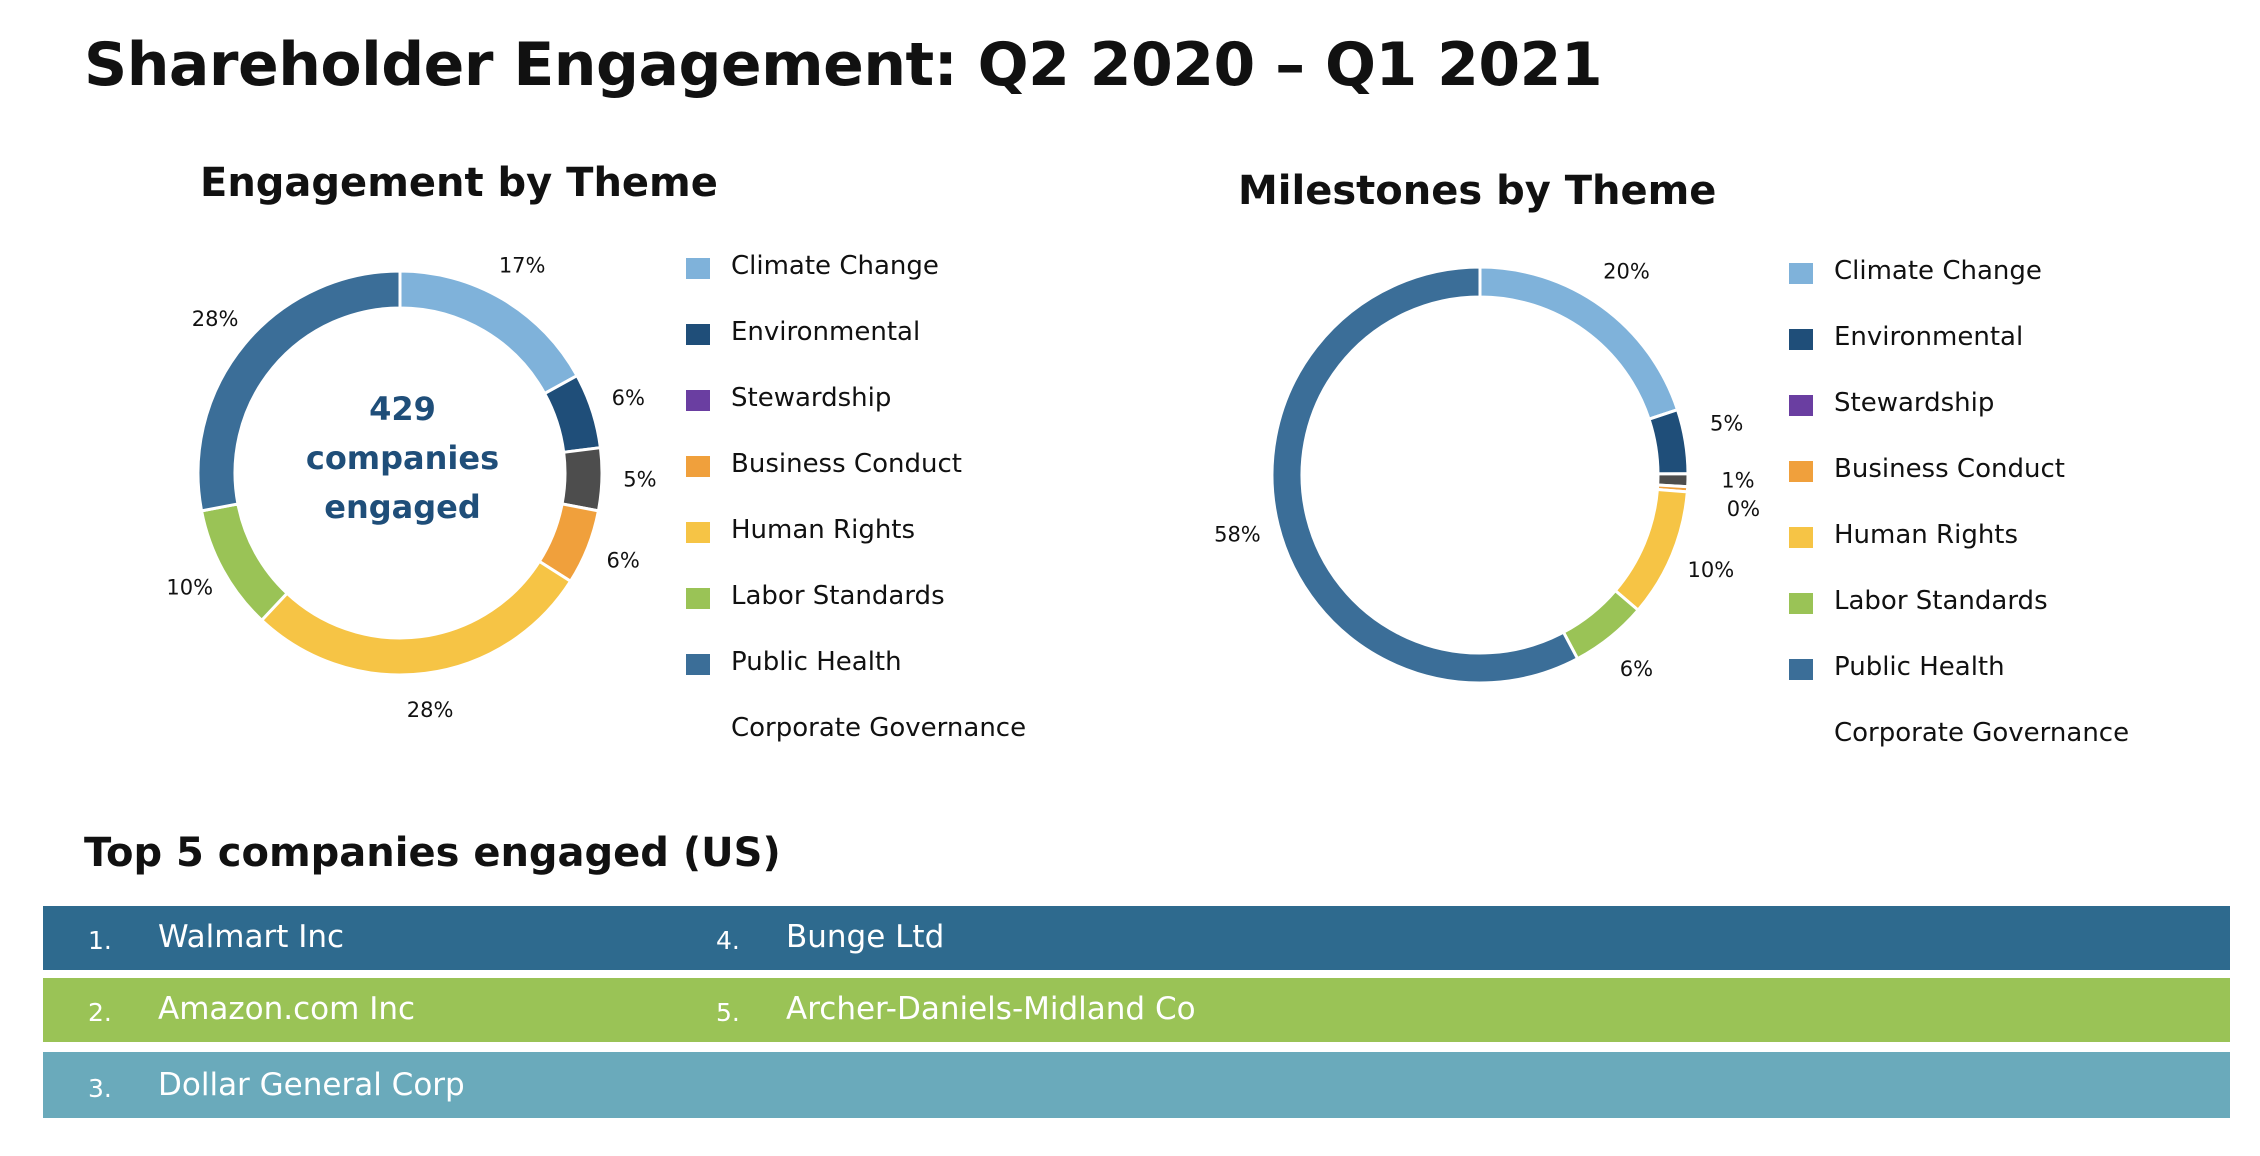  Describe the element at coordinates (991, 1009) in the screenshot. I see `company-name: Archer-Daniels-Midland Co` at that location.